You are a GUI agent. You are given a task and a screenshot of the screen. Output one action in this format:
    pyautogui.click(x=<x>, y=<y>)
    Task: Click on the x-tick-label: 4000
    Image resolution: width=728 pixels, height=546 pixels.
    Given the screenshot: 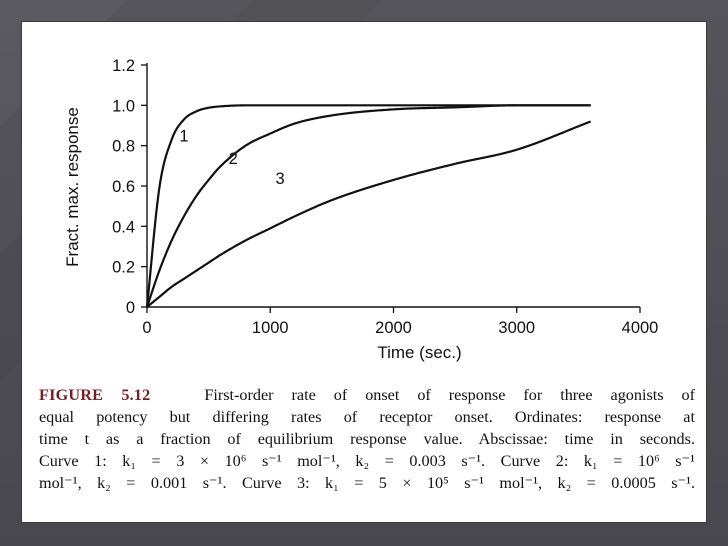 What is the action you would take?
    pyautogui.click(x=640, y=328)
    